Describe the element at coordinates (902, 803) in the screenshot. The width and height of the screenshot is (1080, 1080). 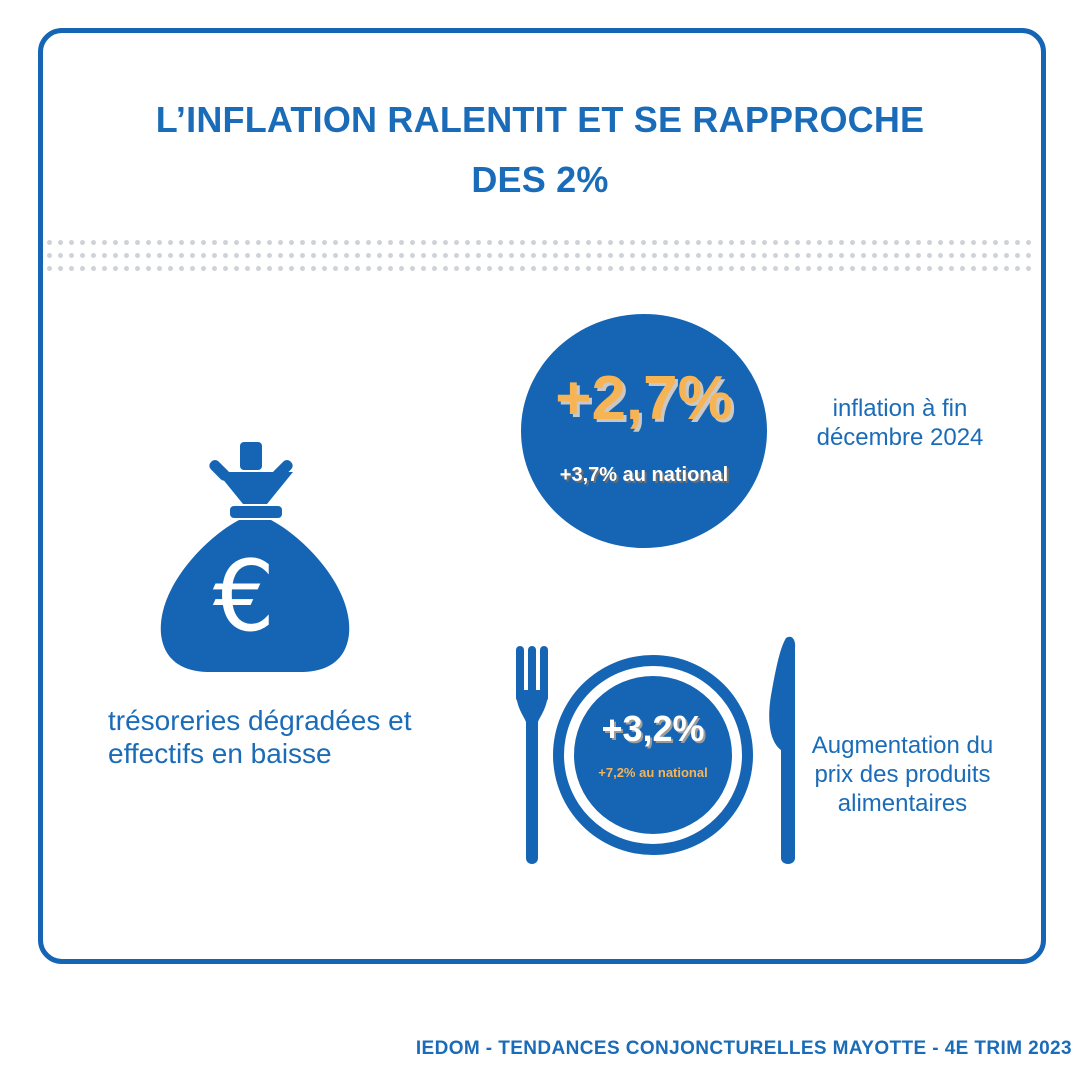
I see `food-label-line-3: alimentaires` at that location.